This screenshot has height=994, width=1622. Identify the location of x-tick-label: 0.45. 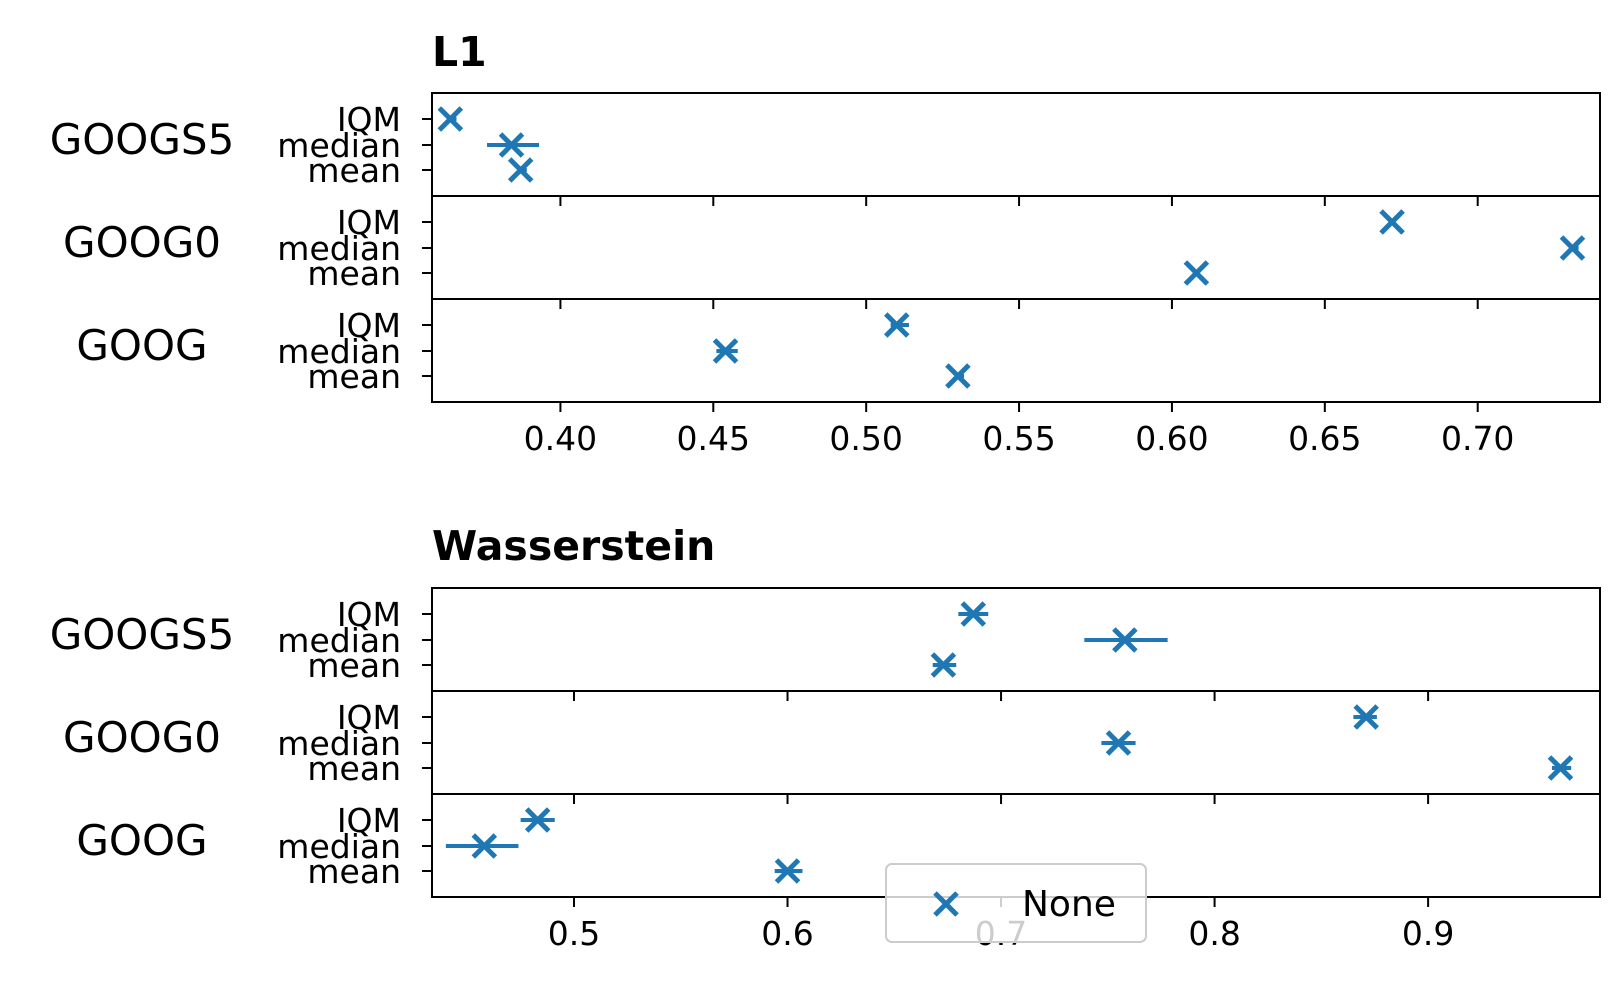
(713, 438).